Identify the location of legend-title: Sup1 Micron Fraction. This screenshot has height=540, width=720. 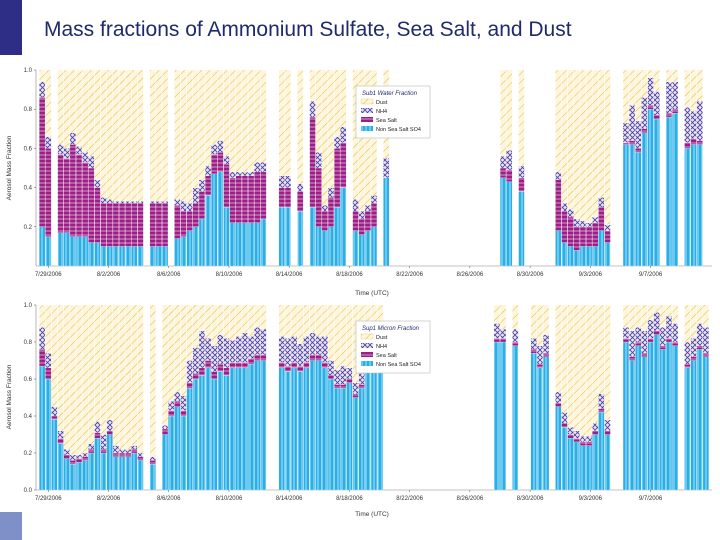
(391, 329).